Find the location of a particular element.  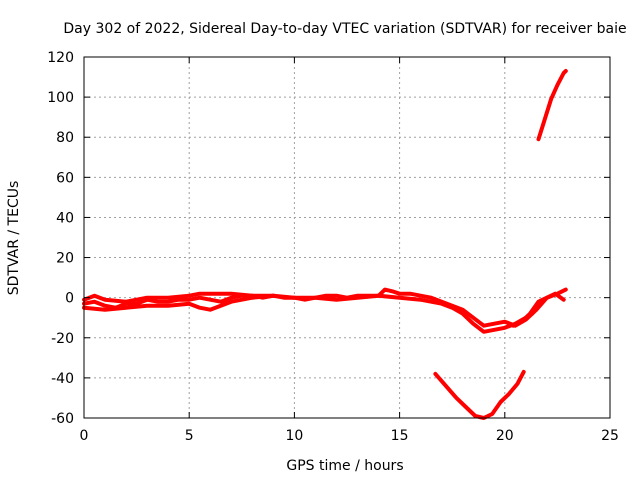

series-line-main-band is located at coordinates (325, 307).